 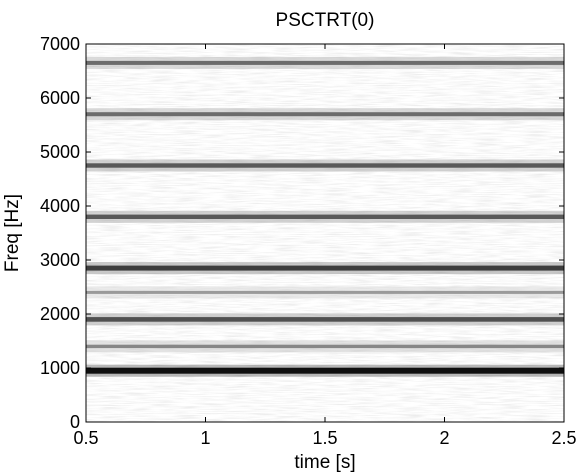 What do you see at coordinates (325, 20) in the screenshot?
I see `chart-title: PSCTRT(0)` at bounding box center [325, 20].